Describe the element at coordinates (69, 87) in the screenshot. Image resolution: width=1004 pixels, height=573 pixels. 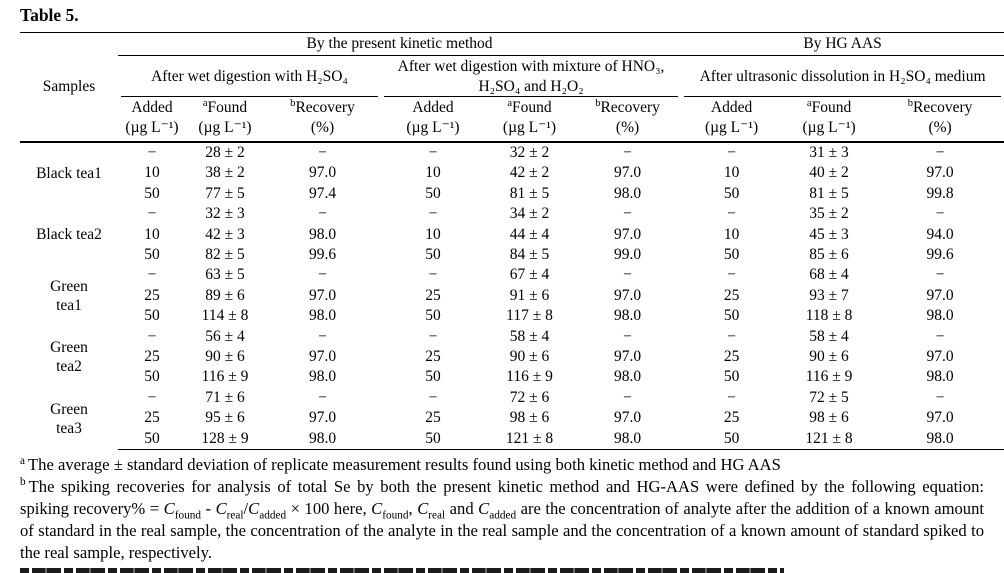
I see `column-header-samples: Samples` at that location.